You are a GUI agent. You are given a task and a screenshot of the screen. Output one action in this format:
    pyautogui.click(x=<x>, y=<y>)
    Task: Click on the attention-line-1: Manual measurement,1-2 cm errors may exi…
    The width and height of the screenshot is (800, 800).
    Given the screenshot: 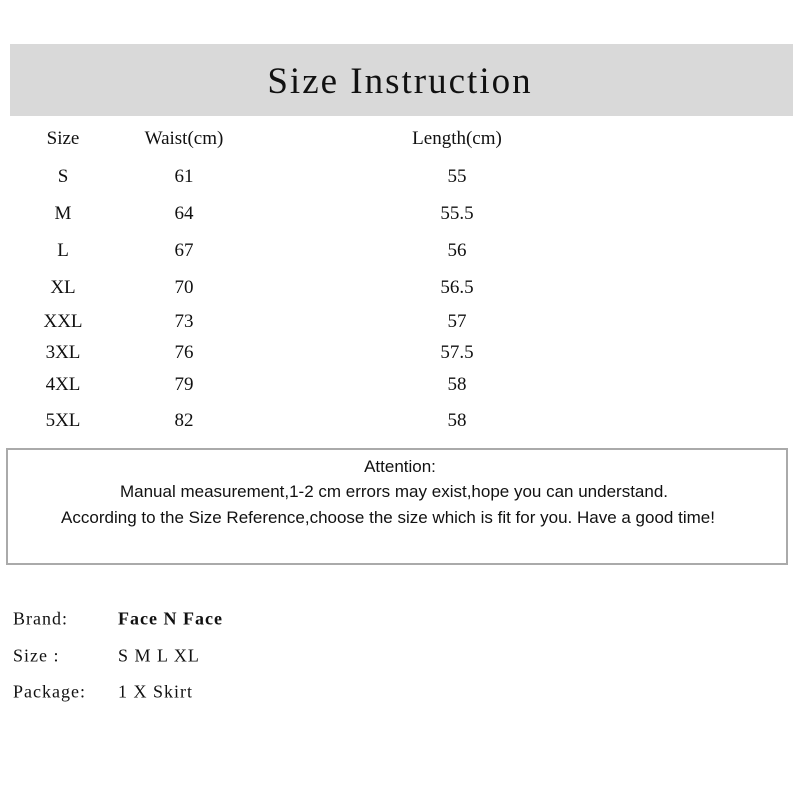 What is the action you would take?
    pyautogui.click(x=394, y=491)
    